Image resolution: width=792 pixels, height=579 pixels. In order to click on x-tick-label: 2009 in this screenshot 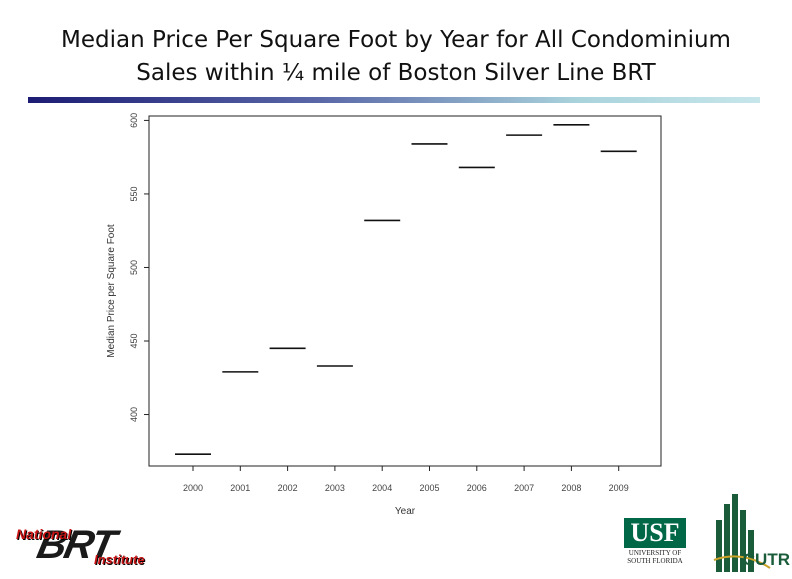, I will do `click(619, 488)`.